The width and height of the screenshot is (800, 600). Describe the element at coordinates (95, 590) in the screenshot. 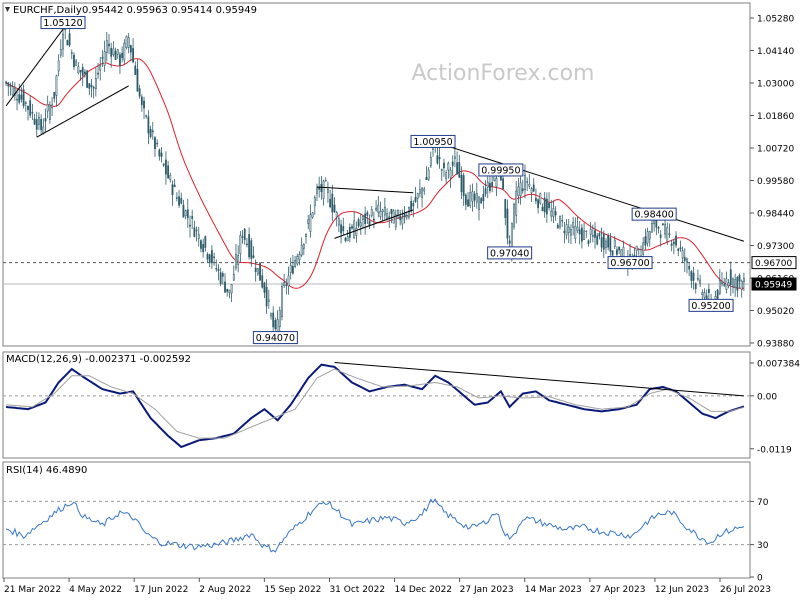

I see `time-tick-label: 4 May 2022` at that location.